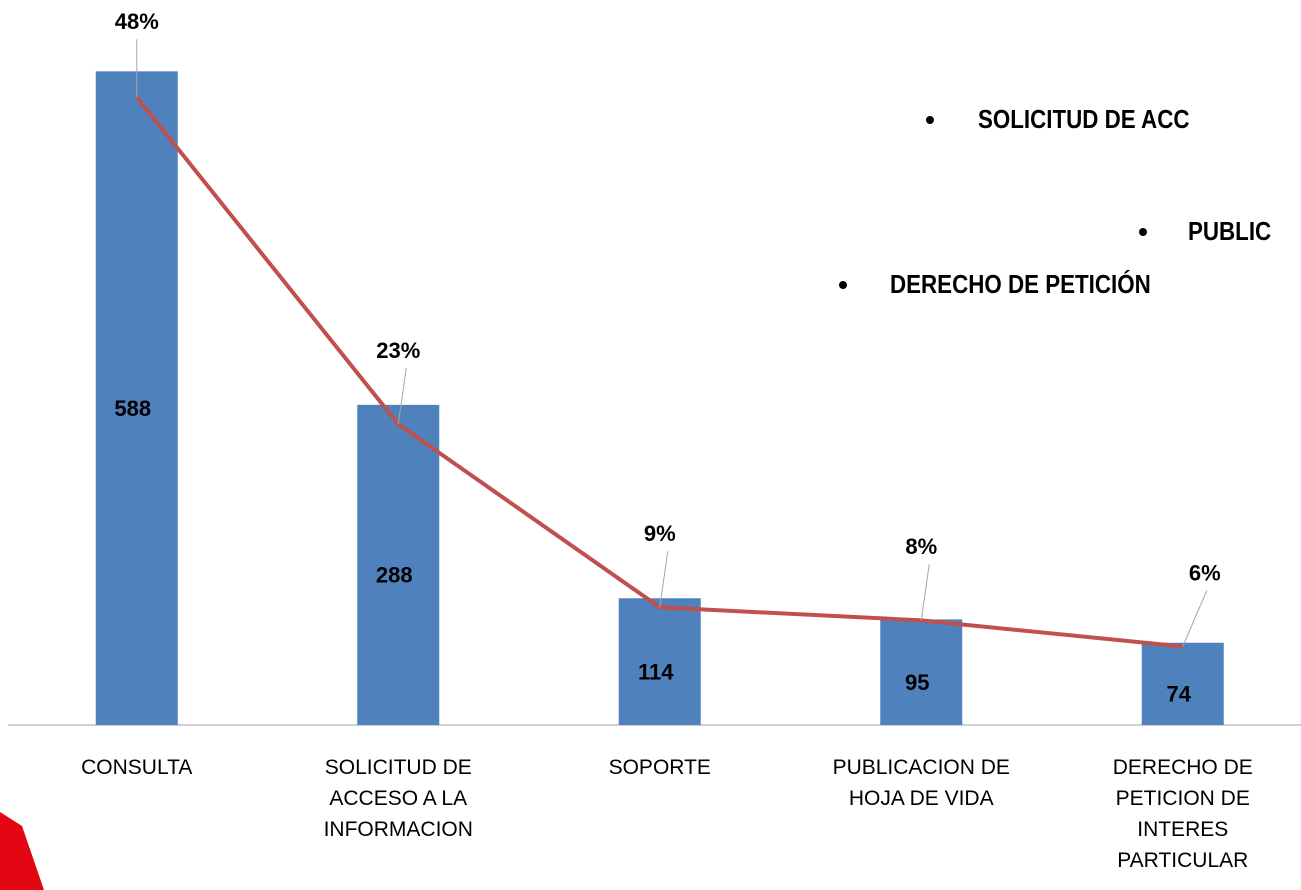 This screenshot has height=890, width=1301. Describe the element at coordinates (660, 533) in the screenshot. I see `data-label: 9%` at that location.